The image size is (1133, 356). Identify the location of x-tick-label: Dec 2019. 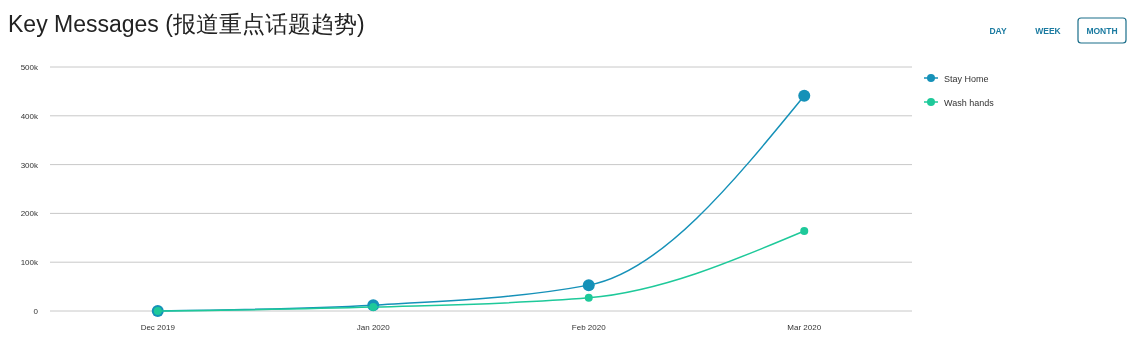
(158, 327).